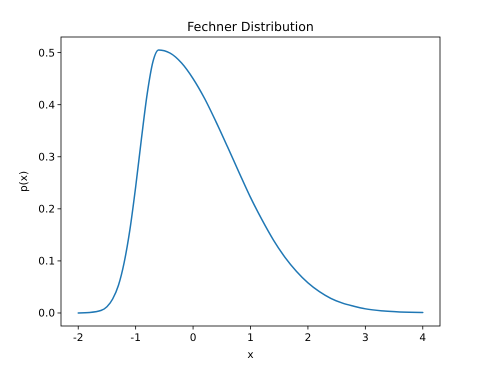 This screenshot has width=488, height=366. I want to click on y-tick-label: 0.3, so click(46, 157).